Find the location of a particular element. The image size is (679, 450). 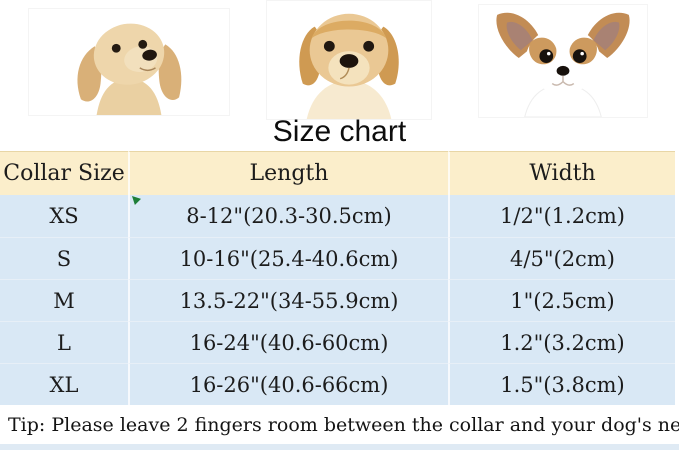

column-header-width: Width is located at coordinates (561, 173).